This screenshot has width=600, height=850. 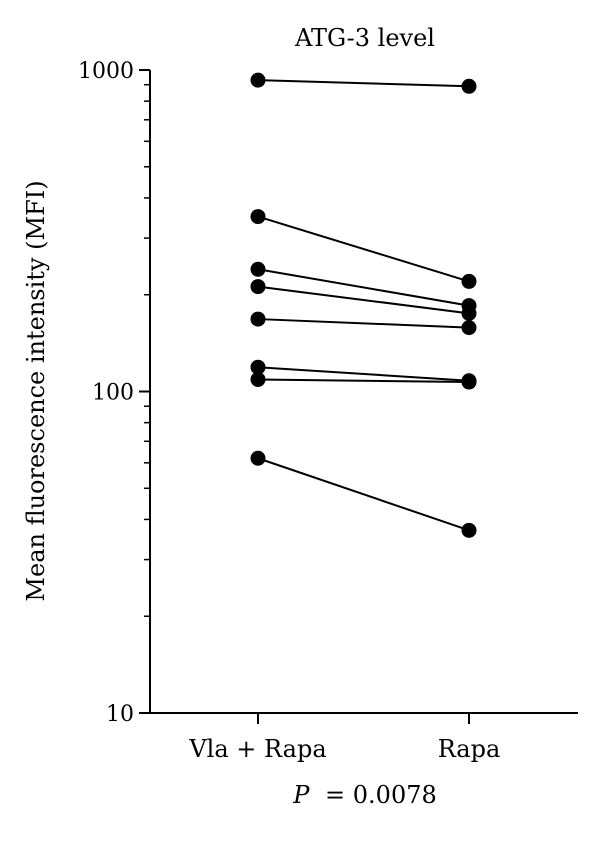 I want to click on y-tick-label: 100, so click(x=113, y=393).